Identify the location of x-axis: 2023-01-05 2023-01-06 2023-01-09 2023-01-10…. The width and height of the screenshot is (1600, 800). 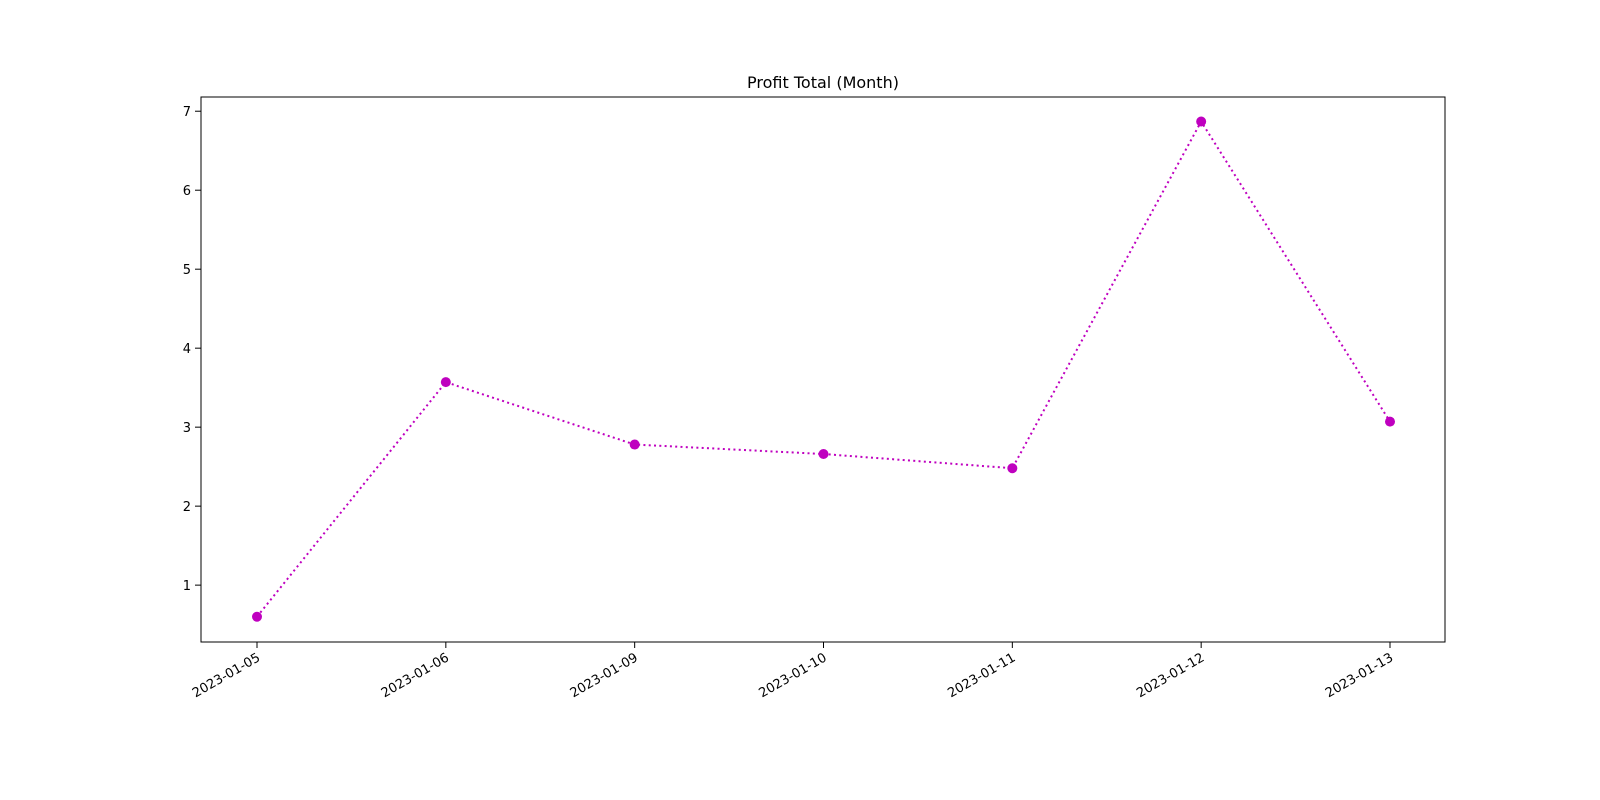
(793, 671).